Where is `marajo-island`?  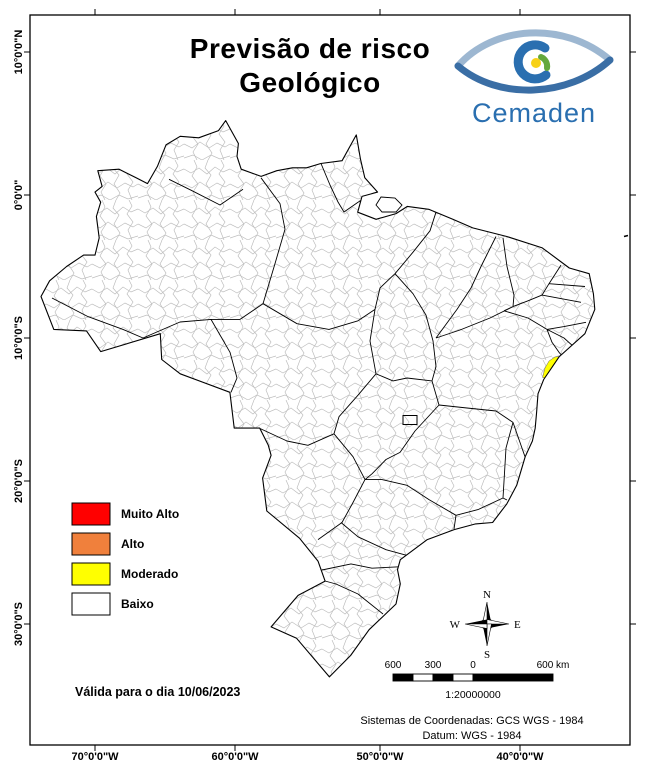
marajo-island is located at coordinates (389, 204).